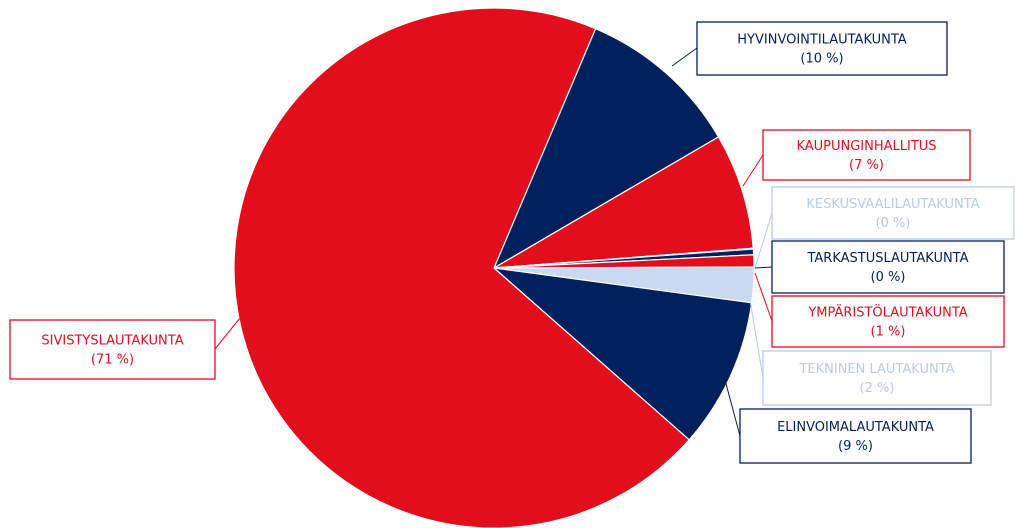 Image resolution: width=1015 pixels, height=528 pixels. I want to click on slice-label-6: TEKNINEN LAUTAKUNTA (2 %), so click(877, 378).